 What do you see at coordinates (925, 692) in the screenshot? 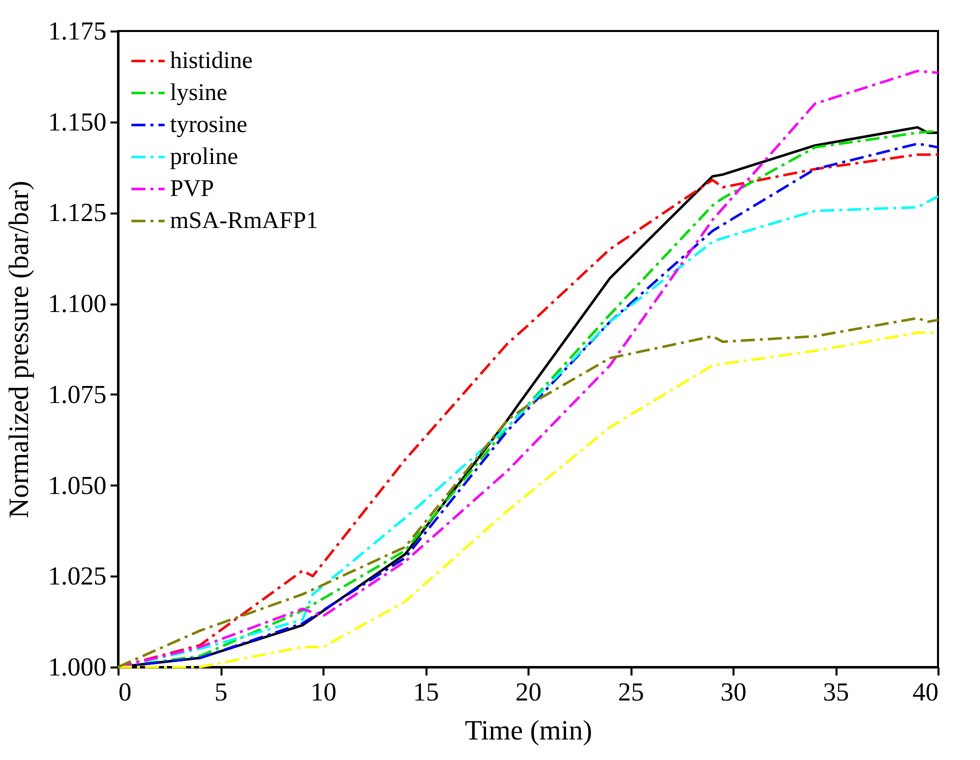
I see `x-tick-label: 40` at bounding box center [925, 692].